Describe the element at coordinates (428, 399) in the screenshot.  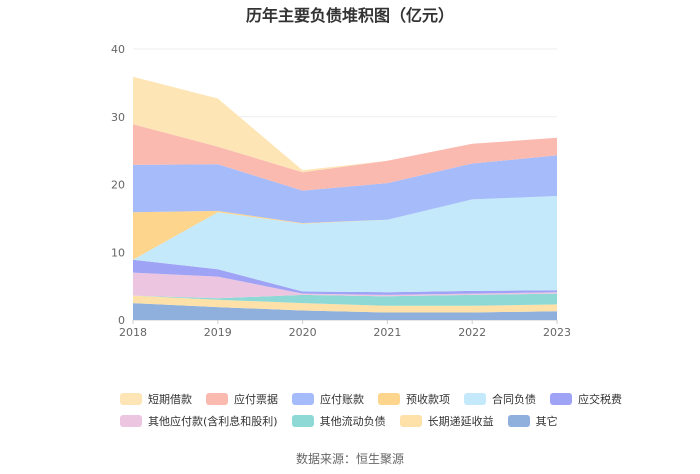
I see `legend-label: 预收款项` at that location.